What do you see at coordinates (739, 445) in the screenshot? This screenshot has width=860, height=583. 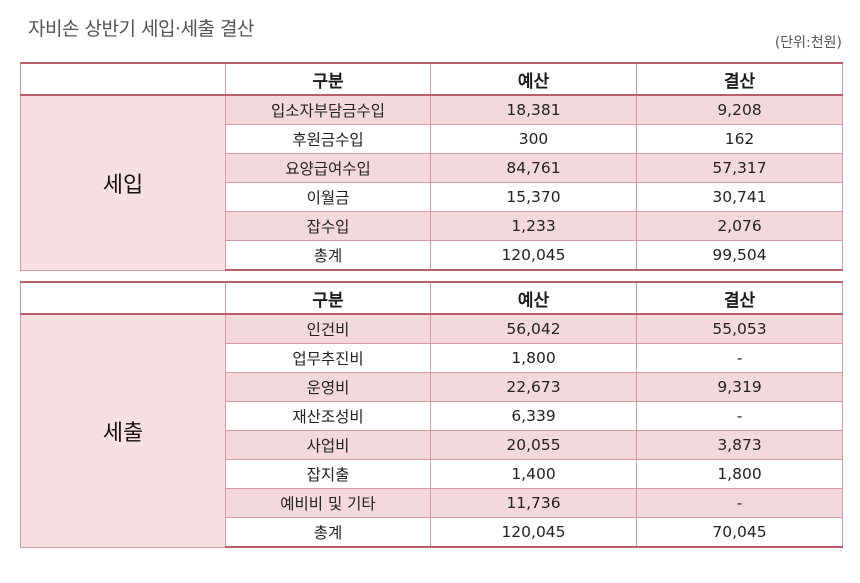 I see `row-settlement: 3,873` at bounding box center [739, 445].